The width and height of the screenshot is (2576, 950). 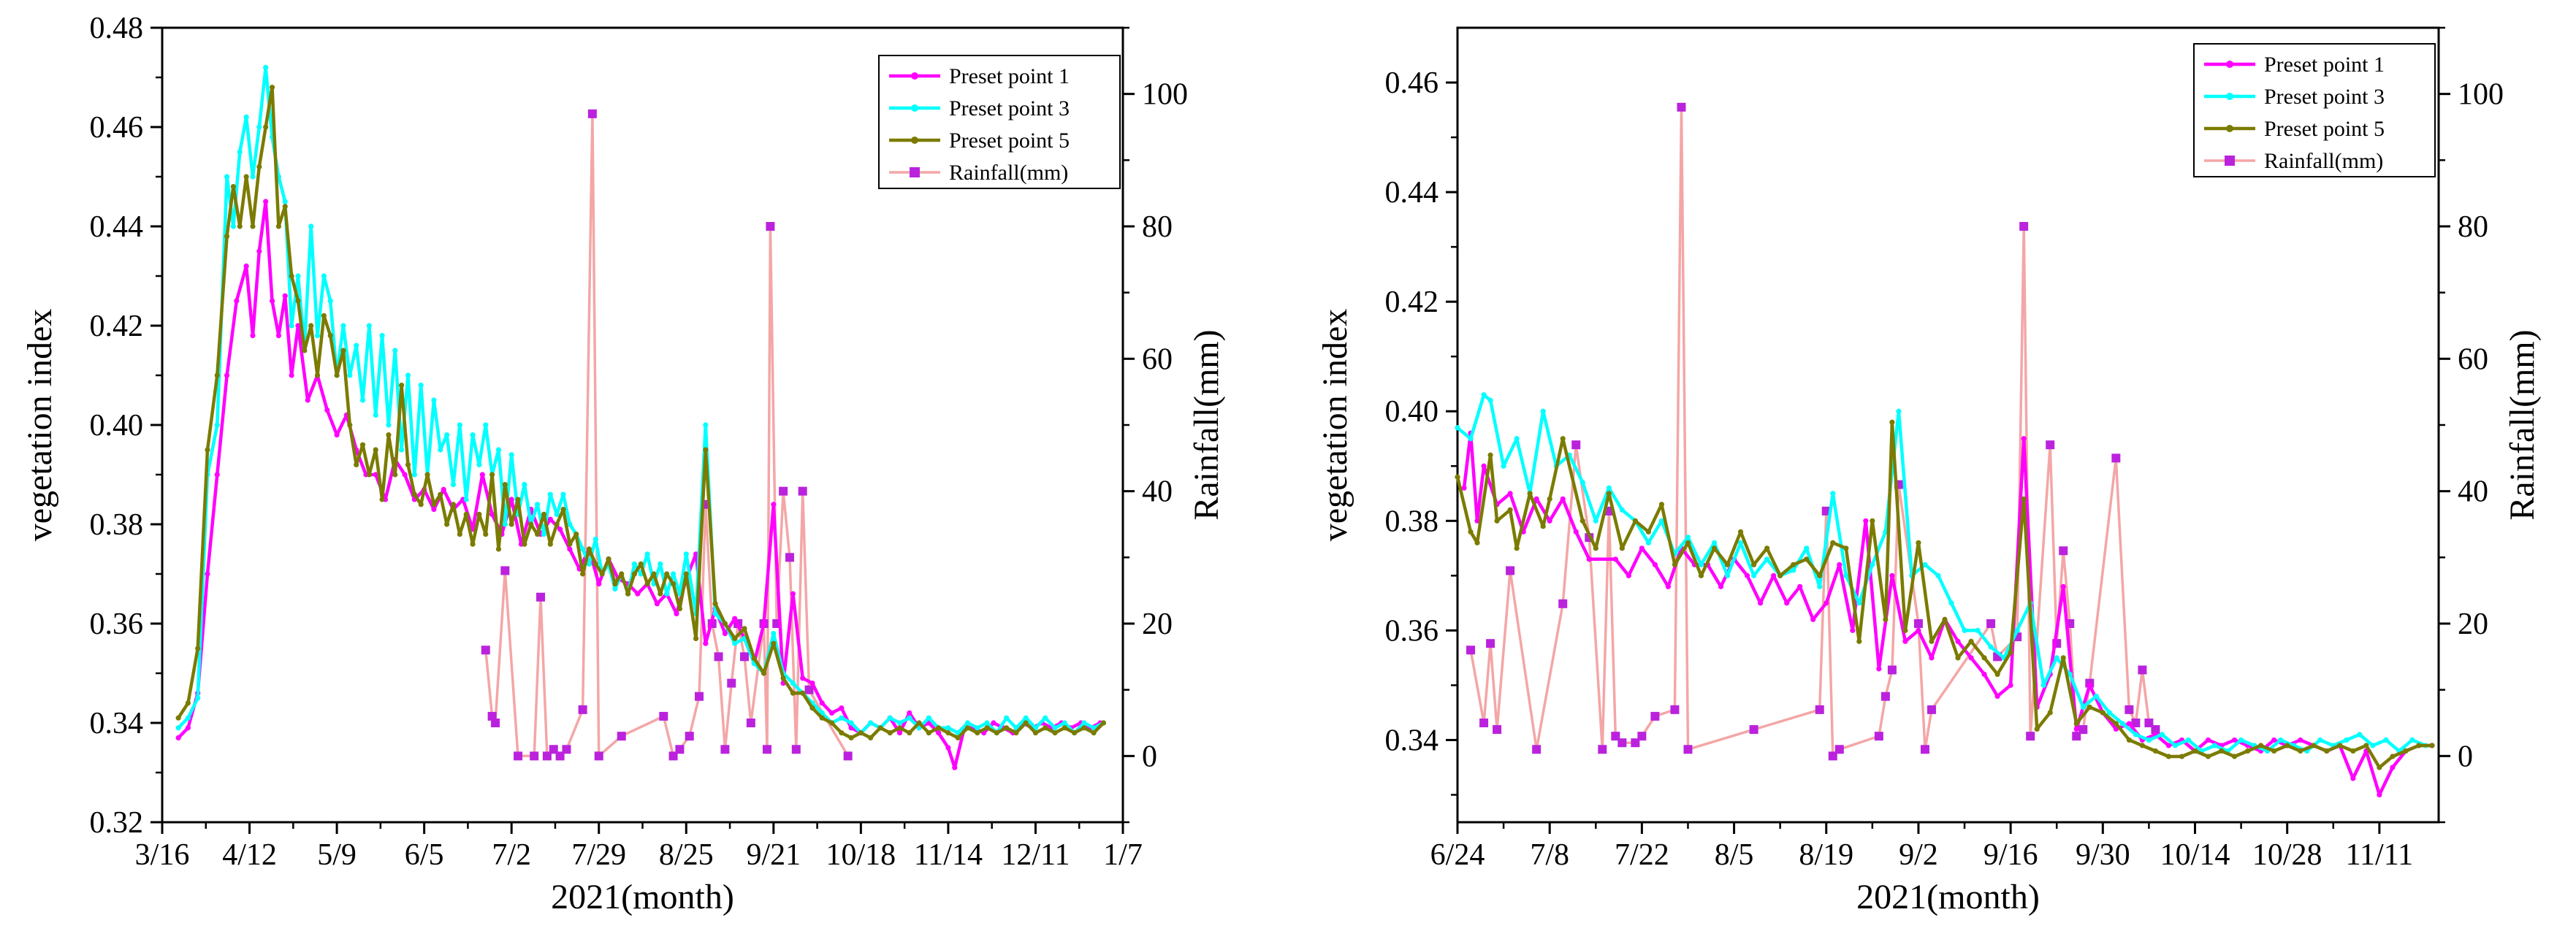 I want to click on y2-axis-title: Rainfall(mm), so click(x=1207, y=425).